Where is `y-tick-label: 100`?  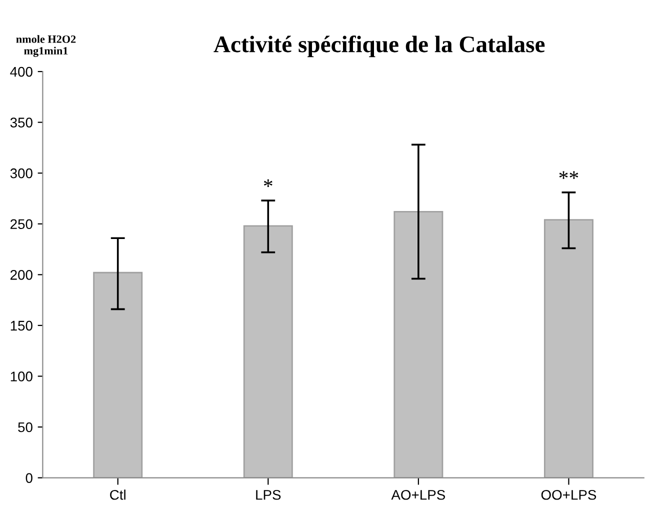
y-tick-label: 100 is located at coordinates (21, 377).